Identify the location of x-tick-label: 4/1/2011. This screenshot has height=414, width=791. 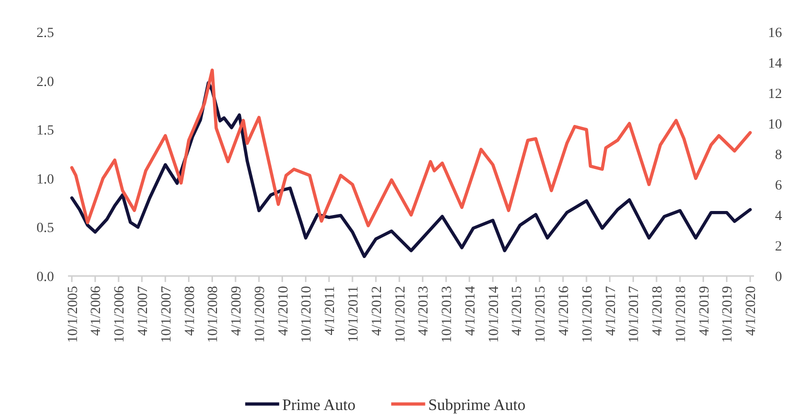
(330, 311).